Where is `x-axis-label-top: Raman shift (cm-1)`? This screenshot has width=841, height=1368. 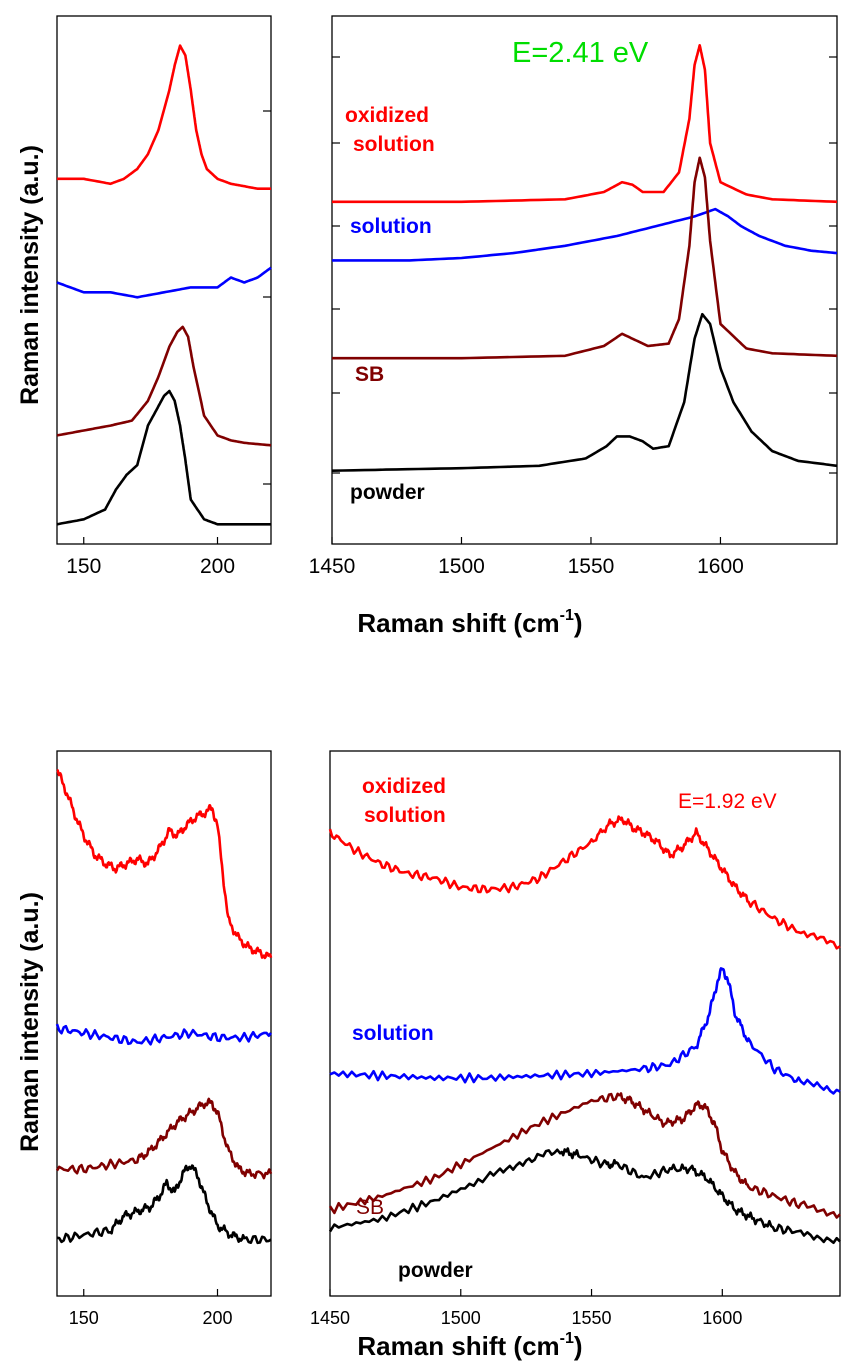
x-axis-label-top: Raman shift (cm-1) is located at coordinates (469, 622).